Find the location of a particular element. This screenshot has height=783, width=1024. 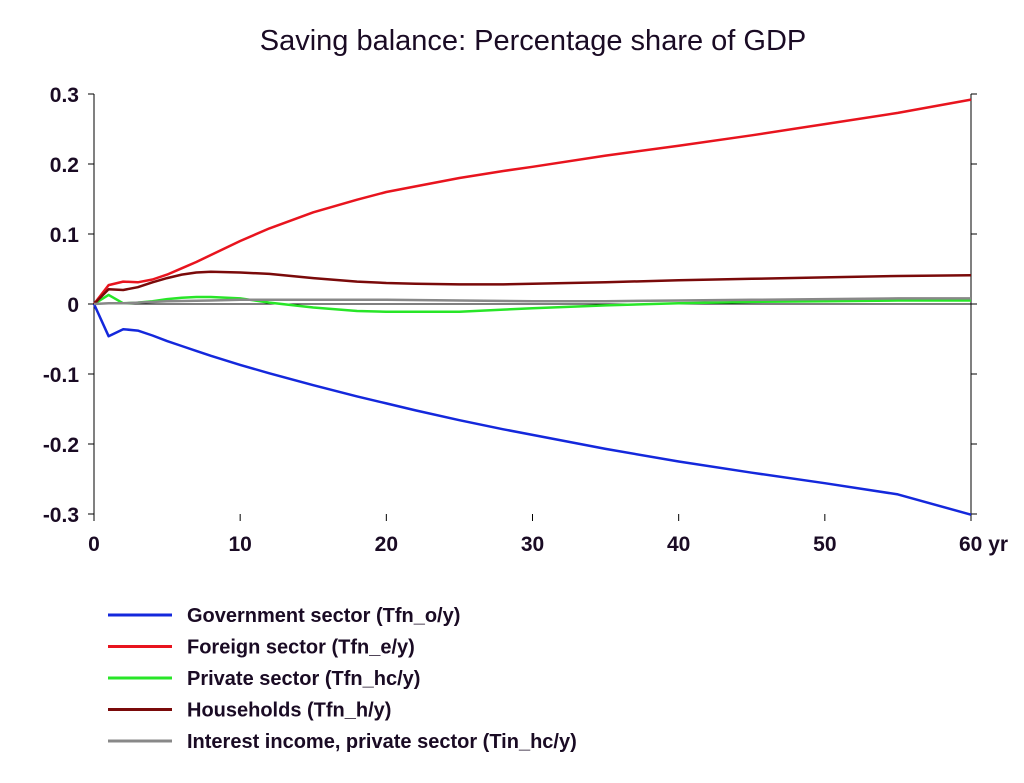

x-axis: 0 10 20 30 40 50 60 yr is located at coordinates (548, 535).